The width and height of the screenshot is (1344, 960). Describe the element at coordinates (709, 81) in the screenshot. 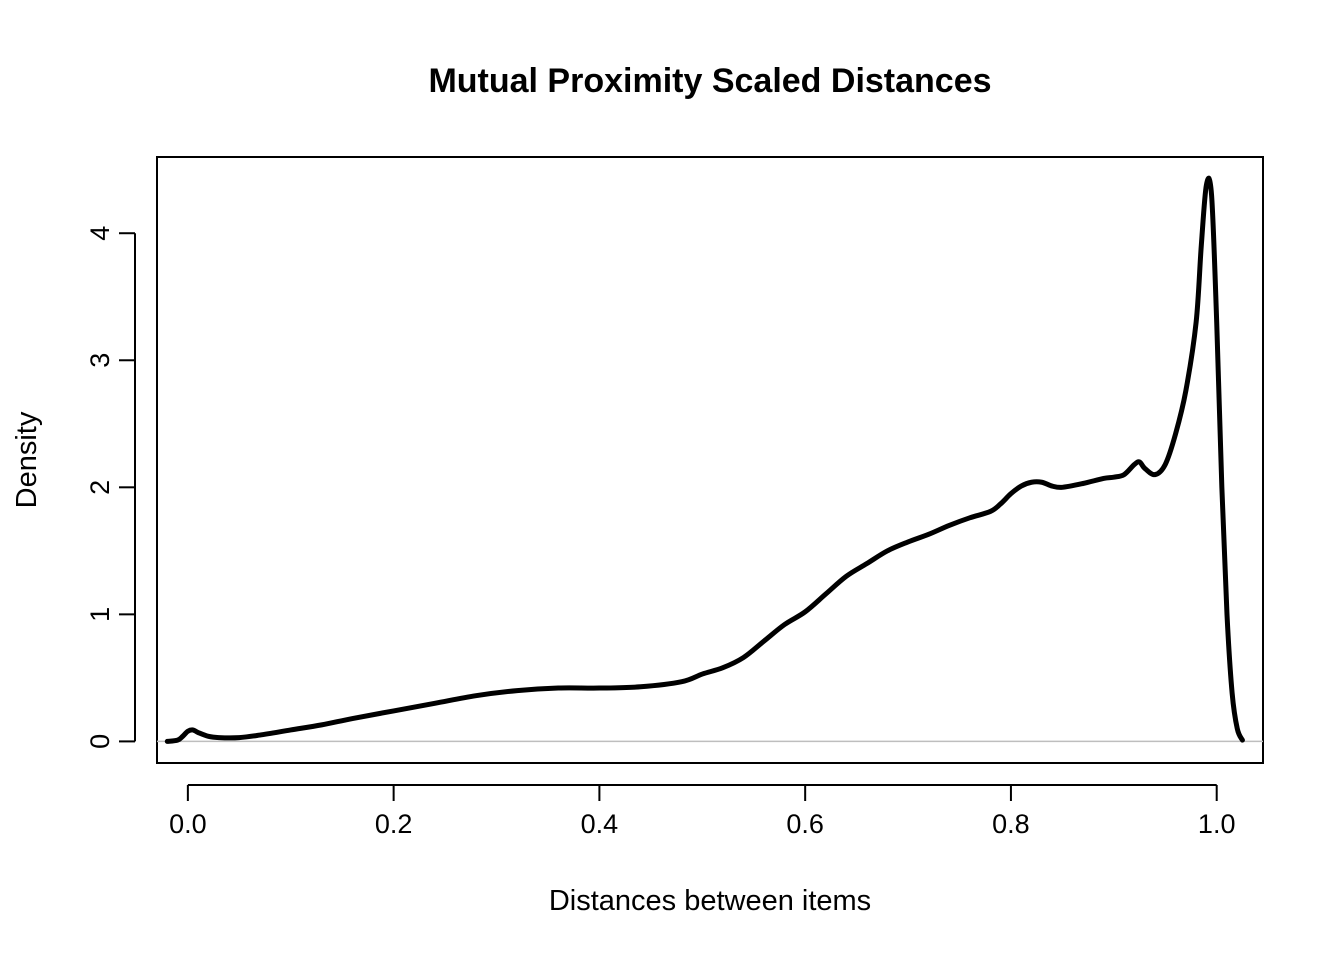

I see `chart-title: Mutual Proximity Scaled Distances` at that location.